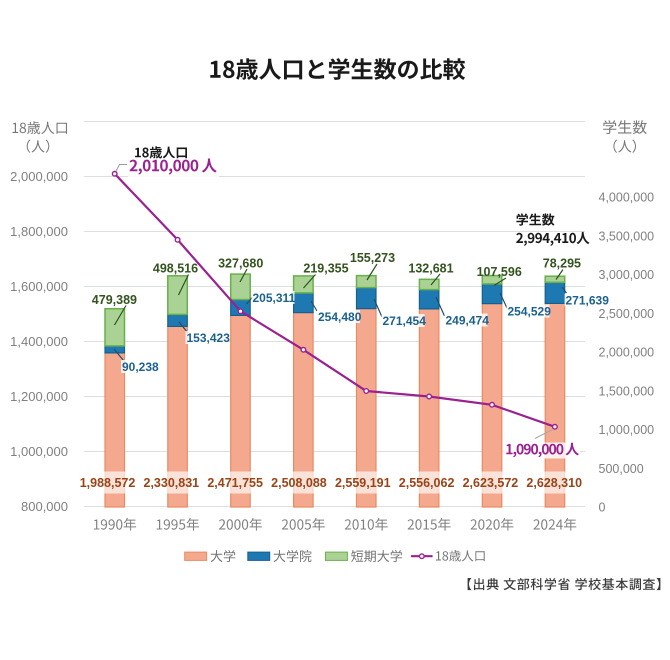 The image size is (670, 660). What do you see at coordinates (209, 338) in the screenshot?
I see `svg-text: 153,423` at bounding box center [209, 338].